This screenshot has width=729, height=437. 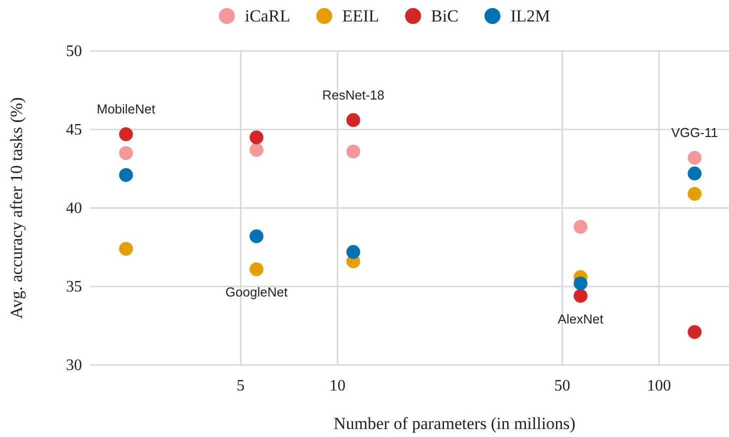 I want to click on legend-label: IL2M, so click(x=530, y=16).